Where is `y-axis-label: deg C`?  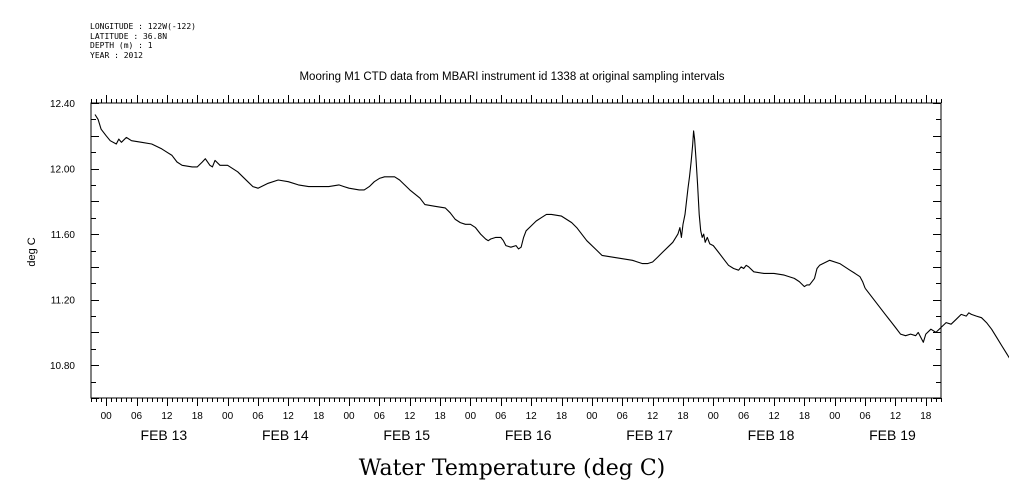
y-axis-label: deg C is located at coordinates (32, 251).